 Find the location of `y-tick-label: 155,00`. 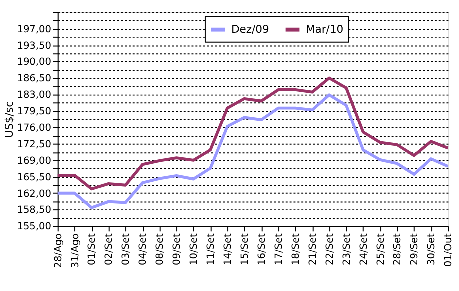

y-tick-label: 155,00 is located at coordinates (34, 227).